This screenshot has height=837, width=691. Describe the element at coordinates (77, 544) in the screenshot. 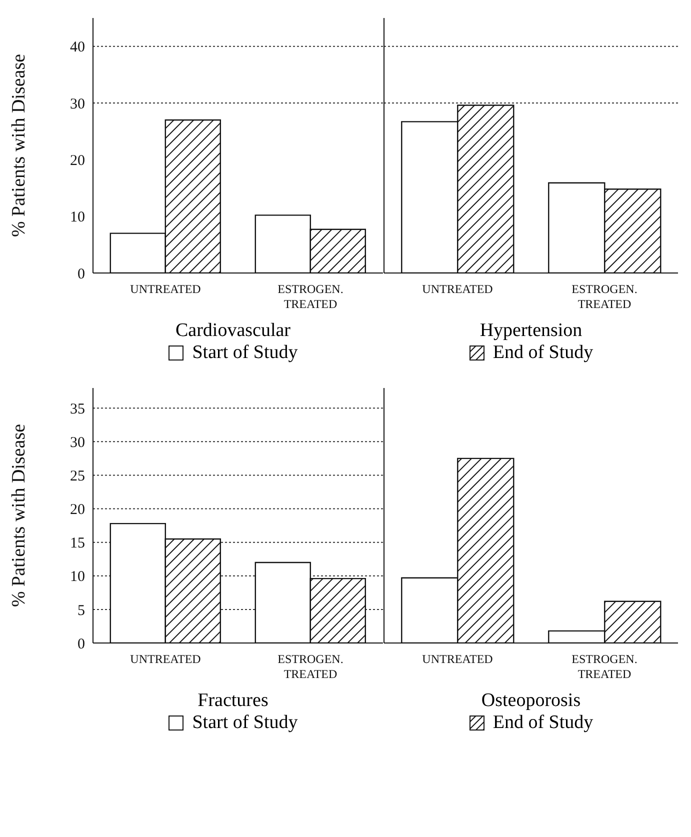

I see `y-tick-label: 15` at that location.